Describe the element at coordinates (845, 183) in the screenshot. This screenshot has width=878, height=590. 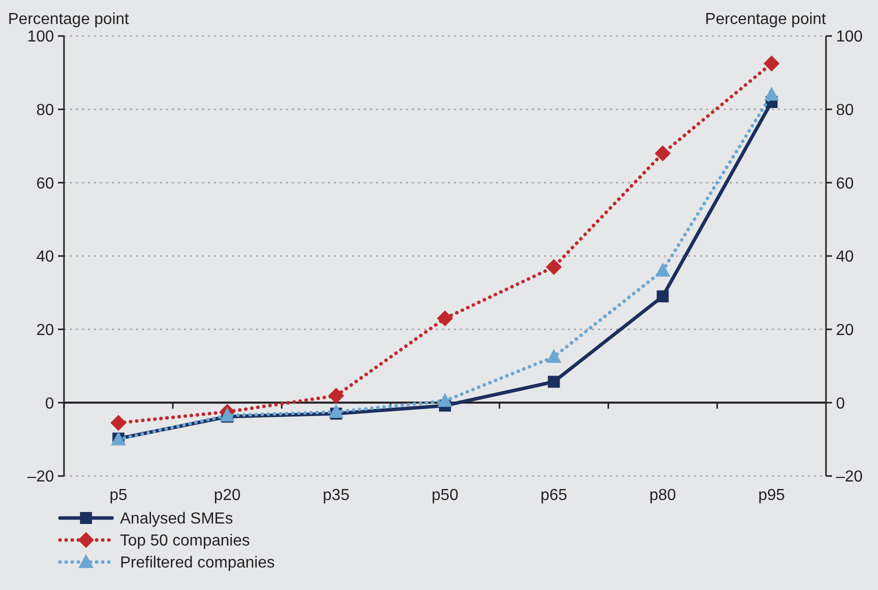
I see `y2-tick-label: 60` at that location.